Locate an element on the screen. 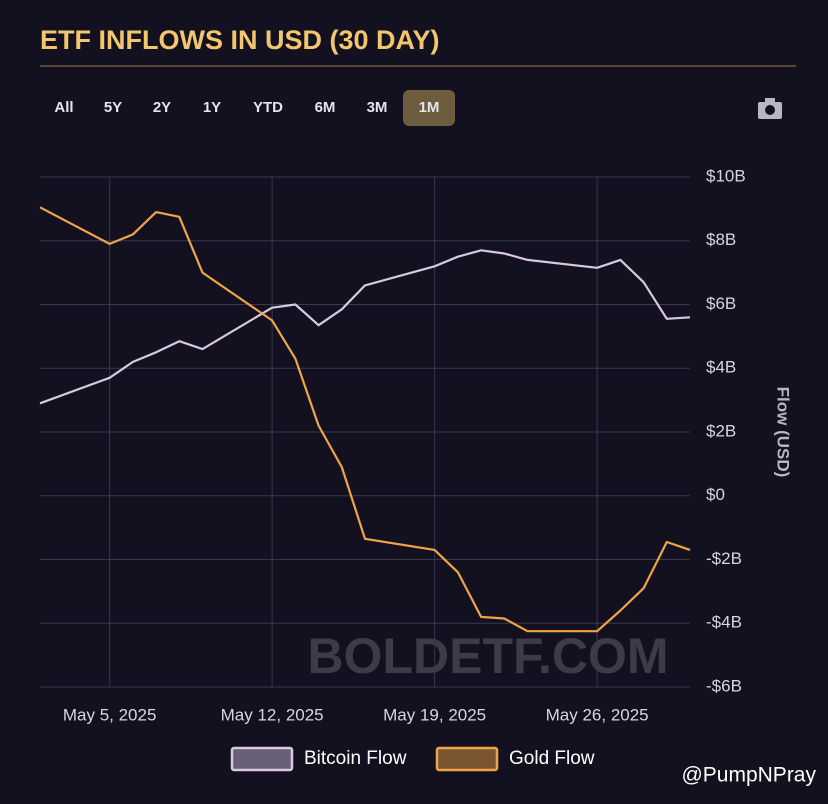  range-button: All is located at coordinates (64, 107).